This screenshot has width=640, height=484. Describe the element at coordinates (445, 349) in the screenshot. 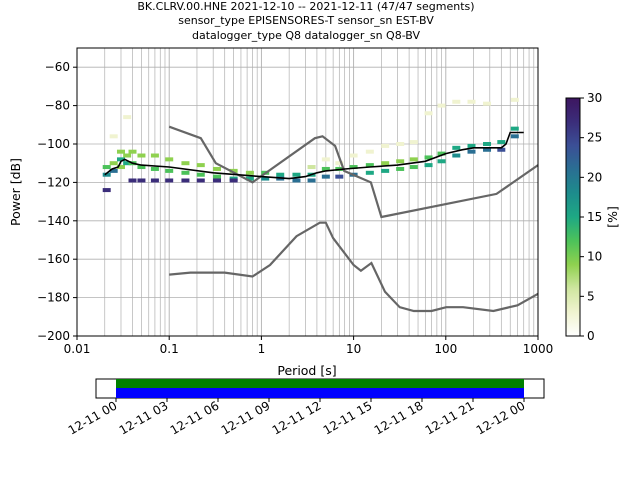

I see `x-tick-label: 100` at that location.